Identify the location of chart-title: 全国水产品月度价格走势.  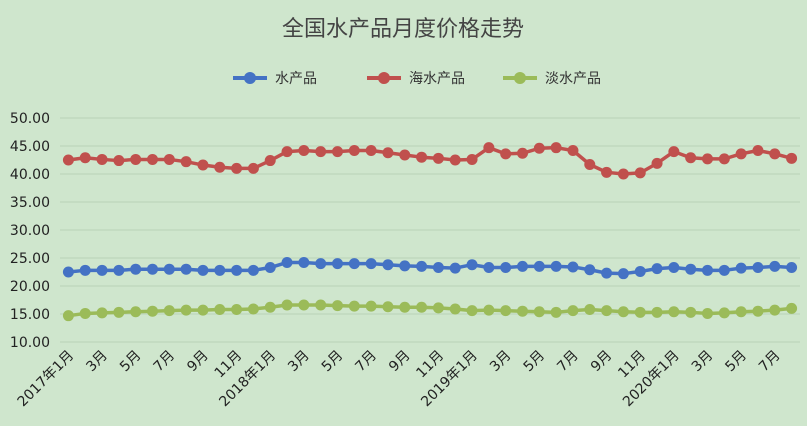
(403, 29).